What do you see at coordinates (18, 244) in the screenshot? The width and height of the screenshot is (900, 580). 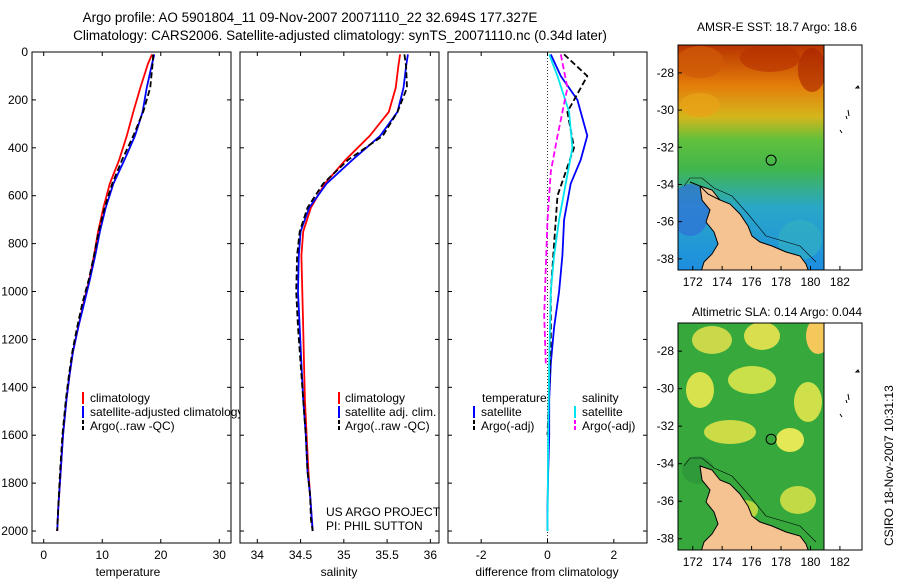 I see `y-tick-label: 800` at bounding box center [18, 244].